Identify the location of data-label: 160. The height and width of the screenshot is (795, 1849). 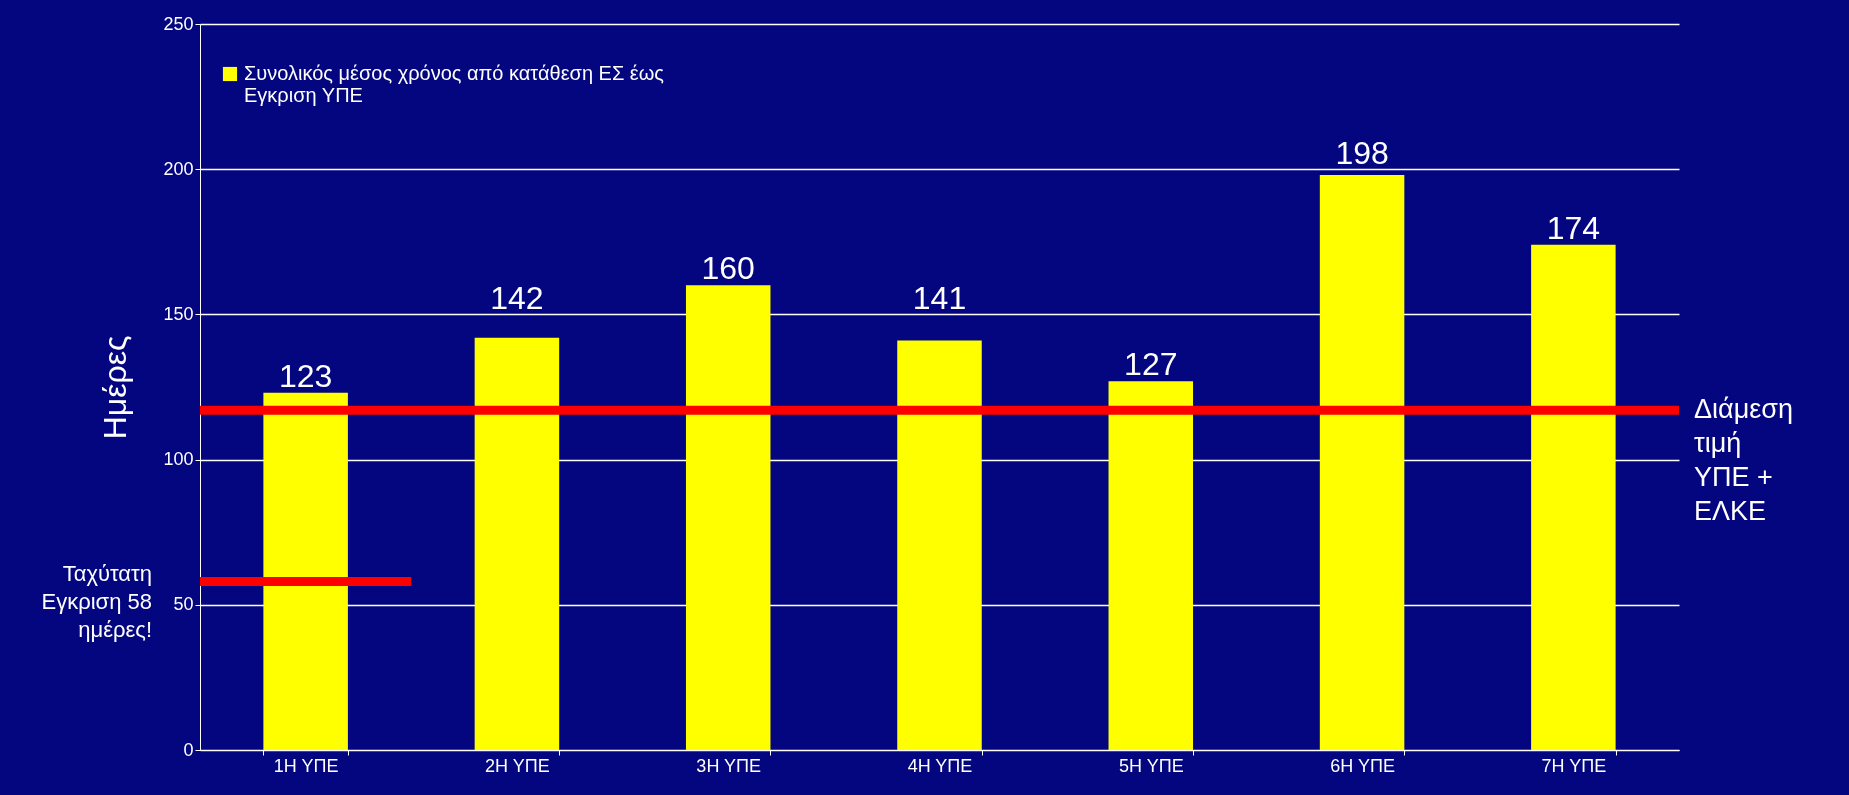
(728, 268).